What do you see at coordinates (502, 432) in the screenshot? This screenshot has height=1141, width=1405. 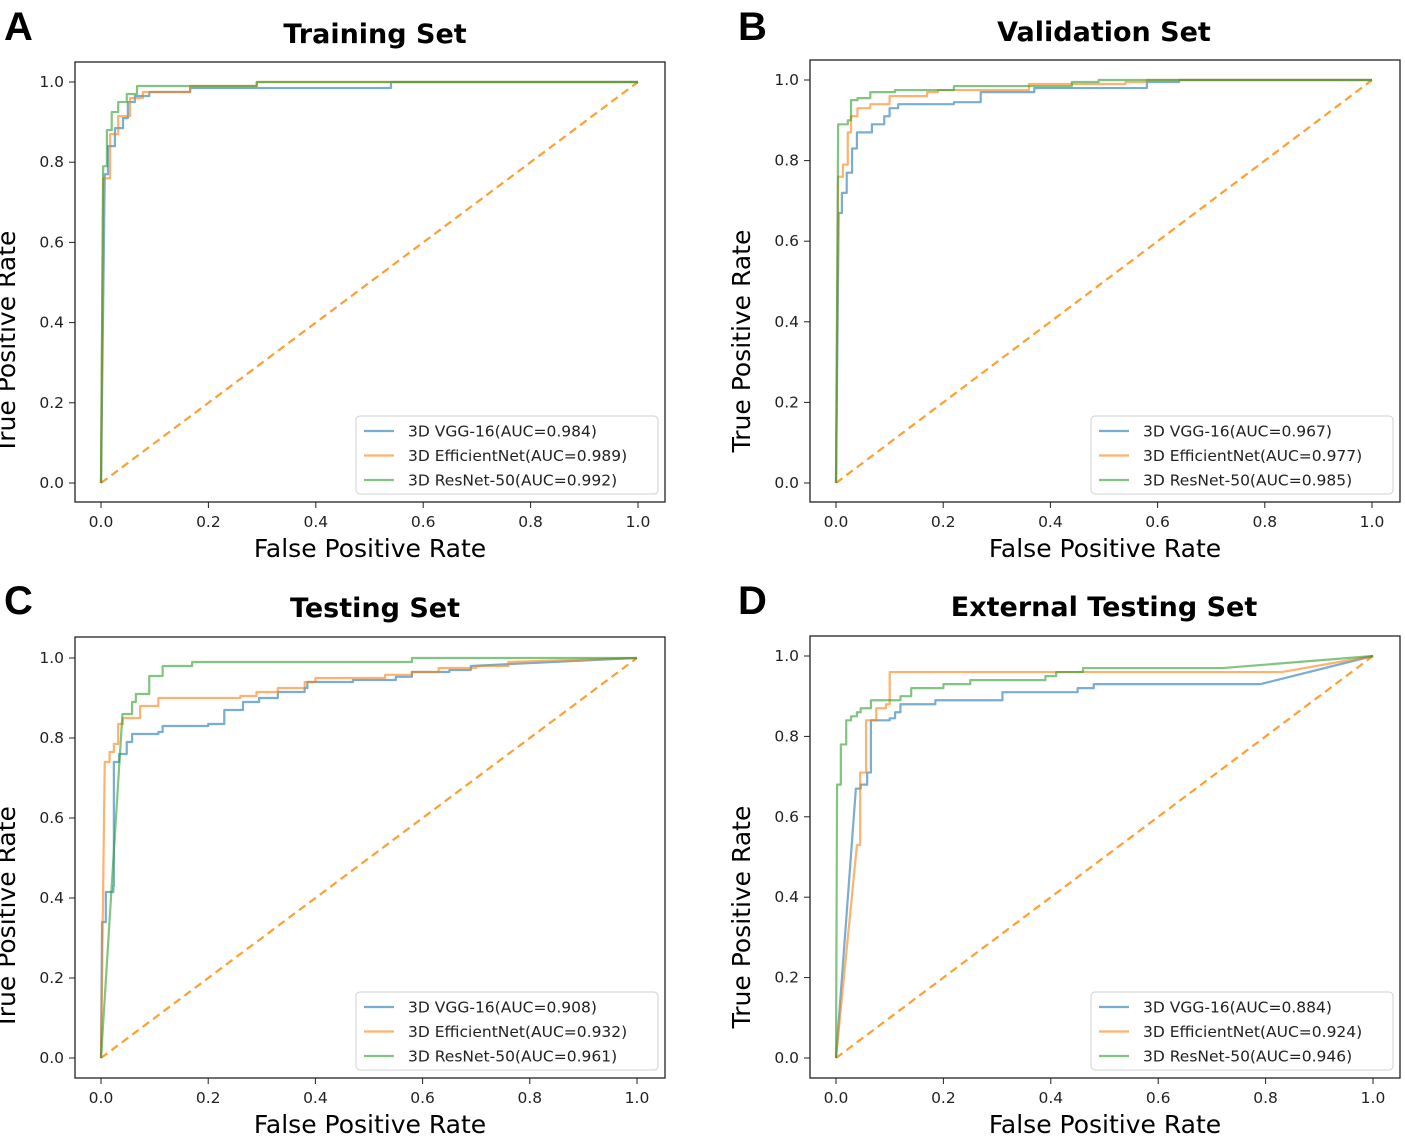 I see `legend-entry: 3D VGG-16(AUC=0.984)` at bounding box center [502, 432].